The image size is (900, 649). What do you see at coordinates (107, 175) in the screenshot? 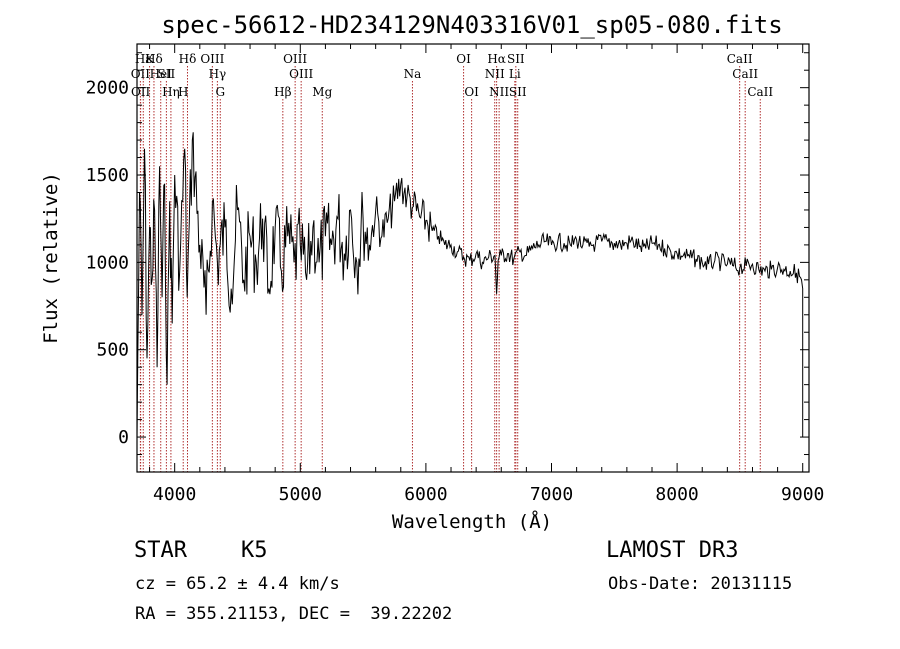
I see `y-tick-label: 1500` at bounding box center [107, 175].